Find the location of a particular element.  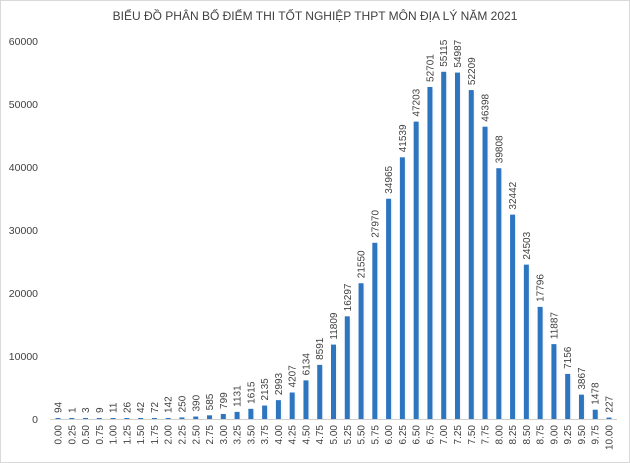

data-label: 52209 is located at coordinates (472, 71).